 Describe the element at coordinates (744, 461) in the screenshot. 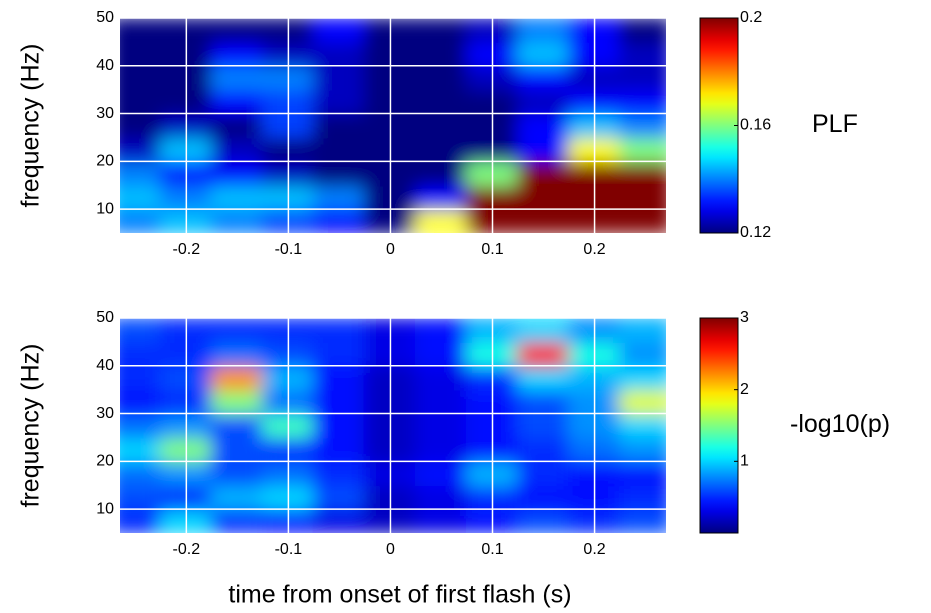

I see `colorbar-tick-label: 1` at that location.